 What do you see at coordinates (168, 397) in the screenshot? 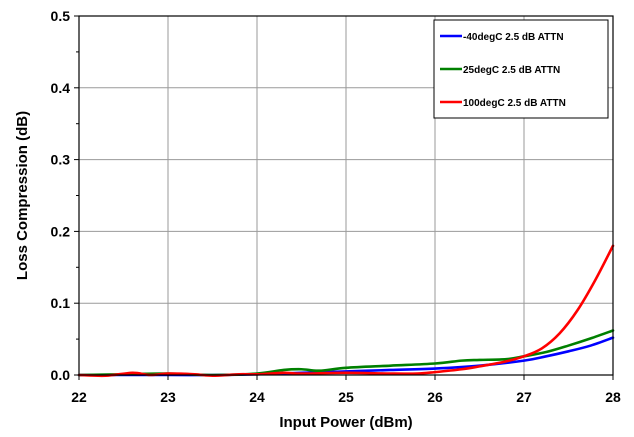
I see `x-tick-label: 23` at bounding box center [168, 397].